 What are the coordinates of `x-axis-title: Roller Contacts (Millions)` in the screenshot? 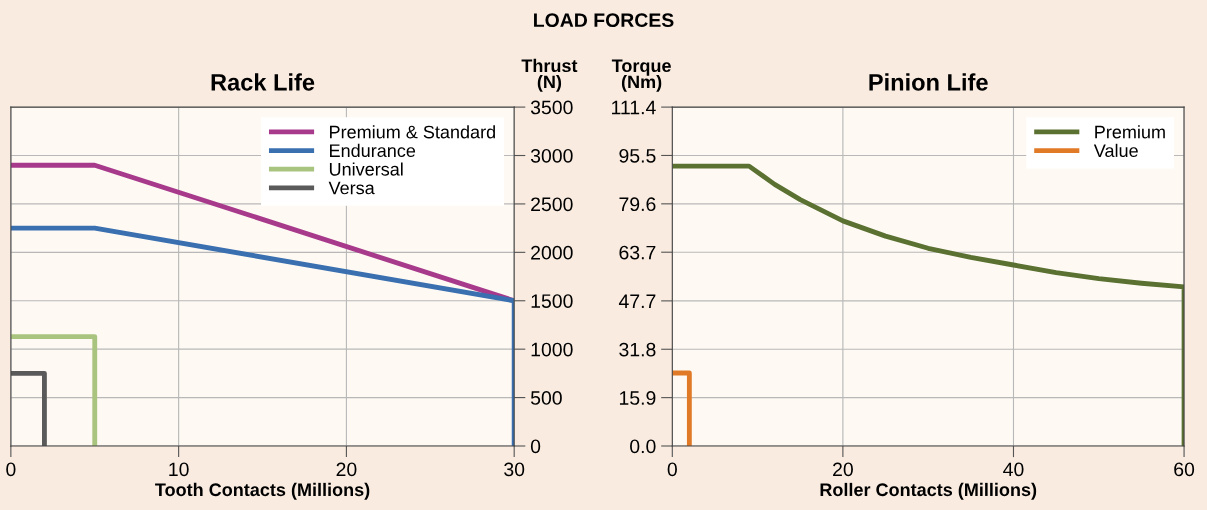 It's located at (928, 491).